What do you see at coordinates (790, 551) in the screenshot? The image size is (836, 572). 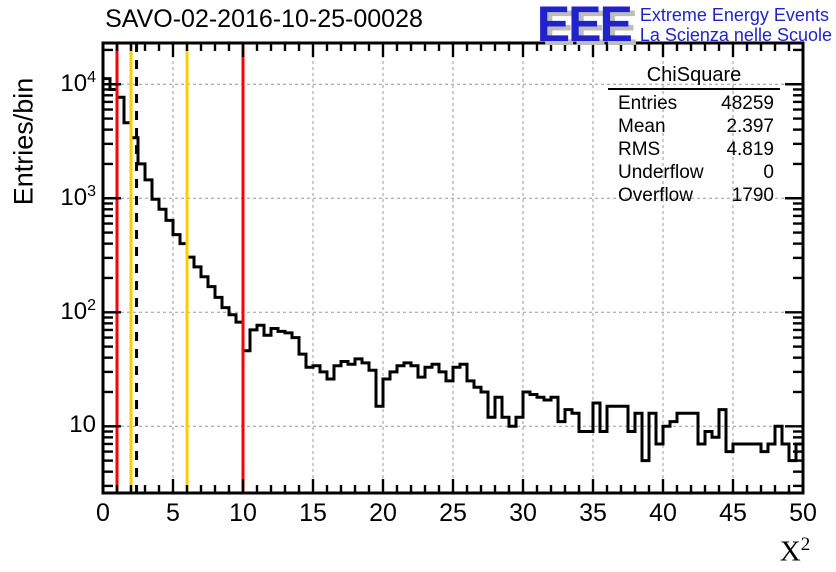 I see `x-axis-title-base: X` at bounding box center [790, 551].